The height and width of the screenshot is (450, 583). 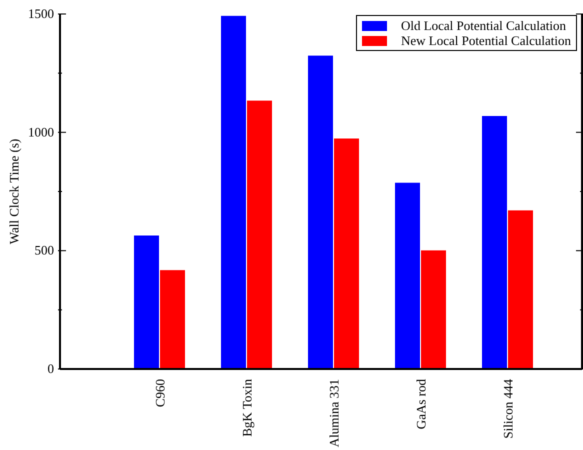 I want to click on y-tick-label: 500, so click(x=44, y=250).